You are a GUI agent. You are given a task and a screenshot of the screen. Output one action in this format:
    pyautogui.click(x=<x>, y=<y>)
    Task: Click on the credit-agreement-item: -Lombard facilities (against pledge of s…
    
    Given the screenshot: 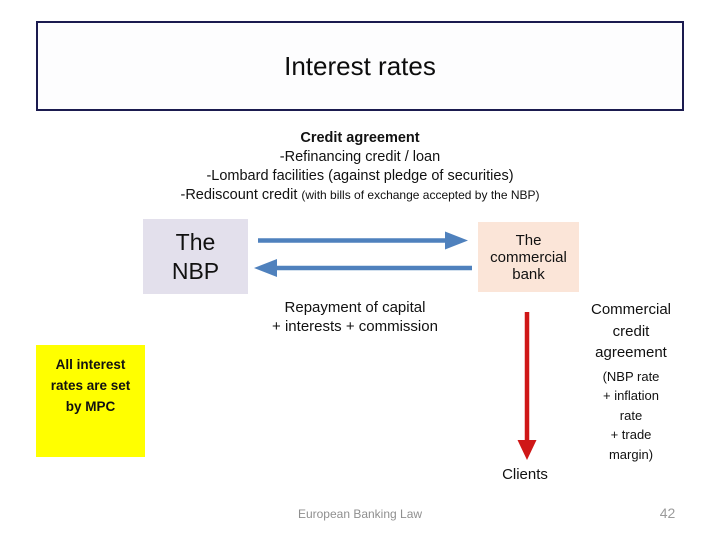 What is the action you would take?
    pyautogui.click(x=360, y=176)
    